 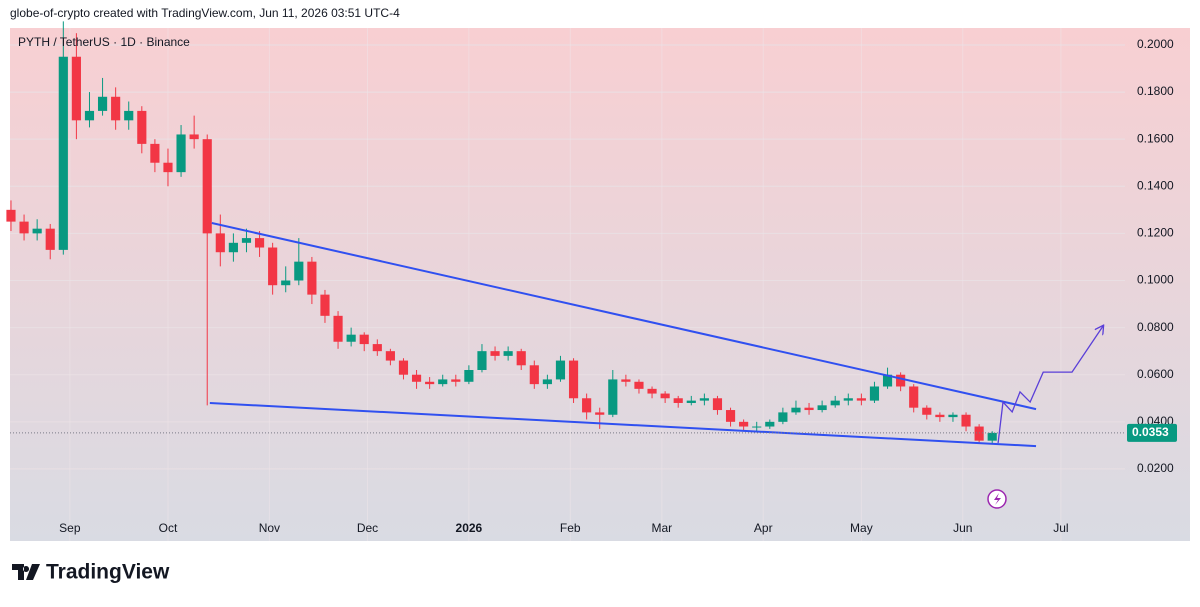 I want to click on lightning-icon, so click(x=997, y=499).